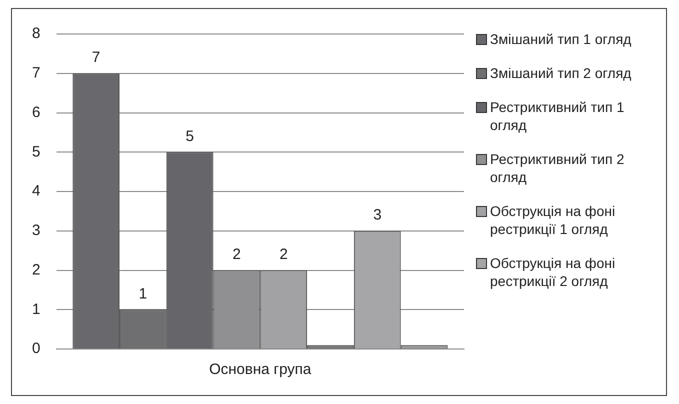 This screenshot has height=404, width=679. Describe the element at coordinates (36, 33) in the screenshot. I see `y-tick-label: 8` at that location.